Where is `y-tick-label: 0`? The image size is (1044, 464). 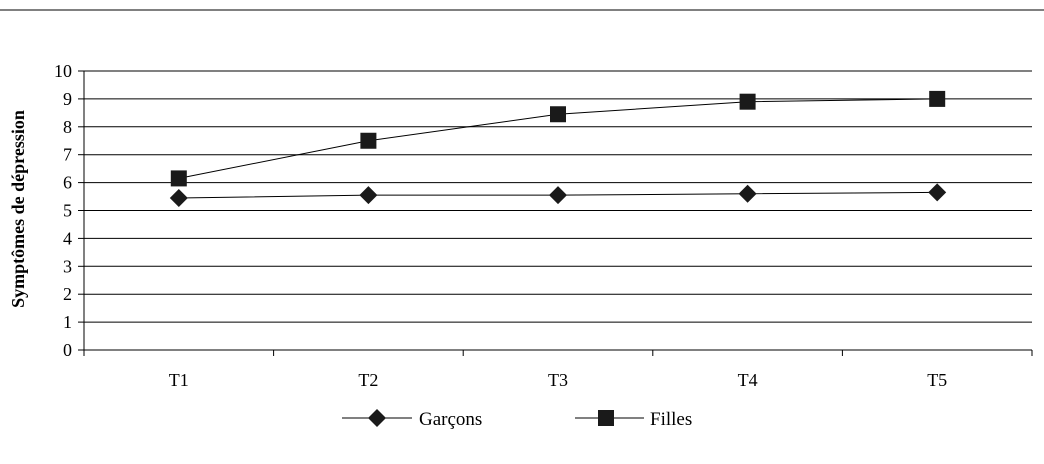 y-tick-label: 0 is located at coordinates (67, 350).